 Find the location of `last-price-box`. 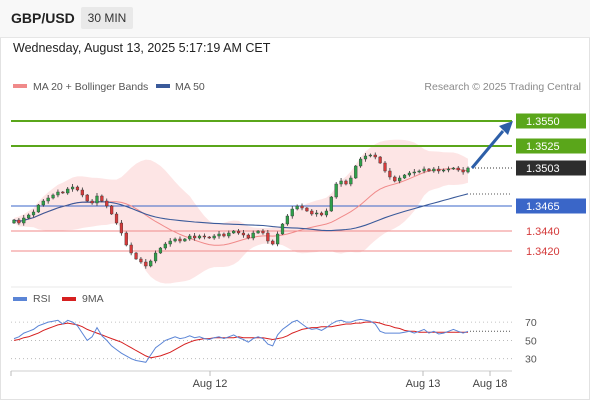

last-price-box is located at coordinates (551, 168).